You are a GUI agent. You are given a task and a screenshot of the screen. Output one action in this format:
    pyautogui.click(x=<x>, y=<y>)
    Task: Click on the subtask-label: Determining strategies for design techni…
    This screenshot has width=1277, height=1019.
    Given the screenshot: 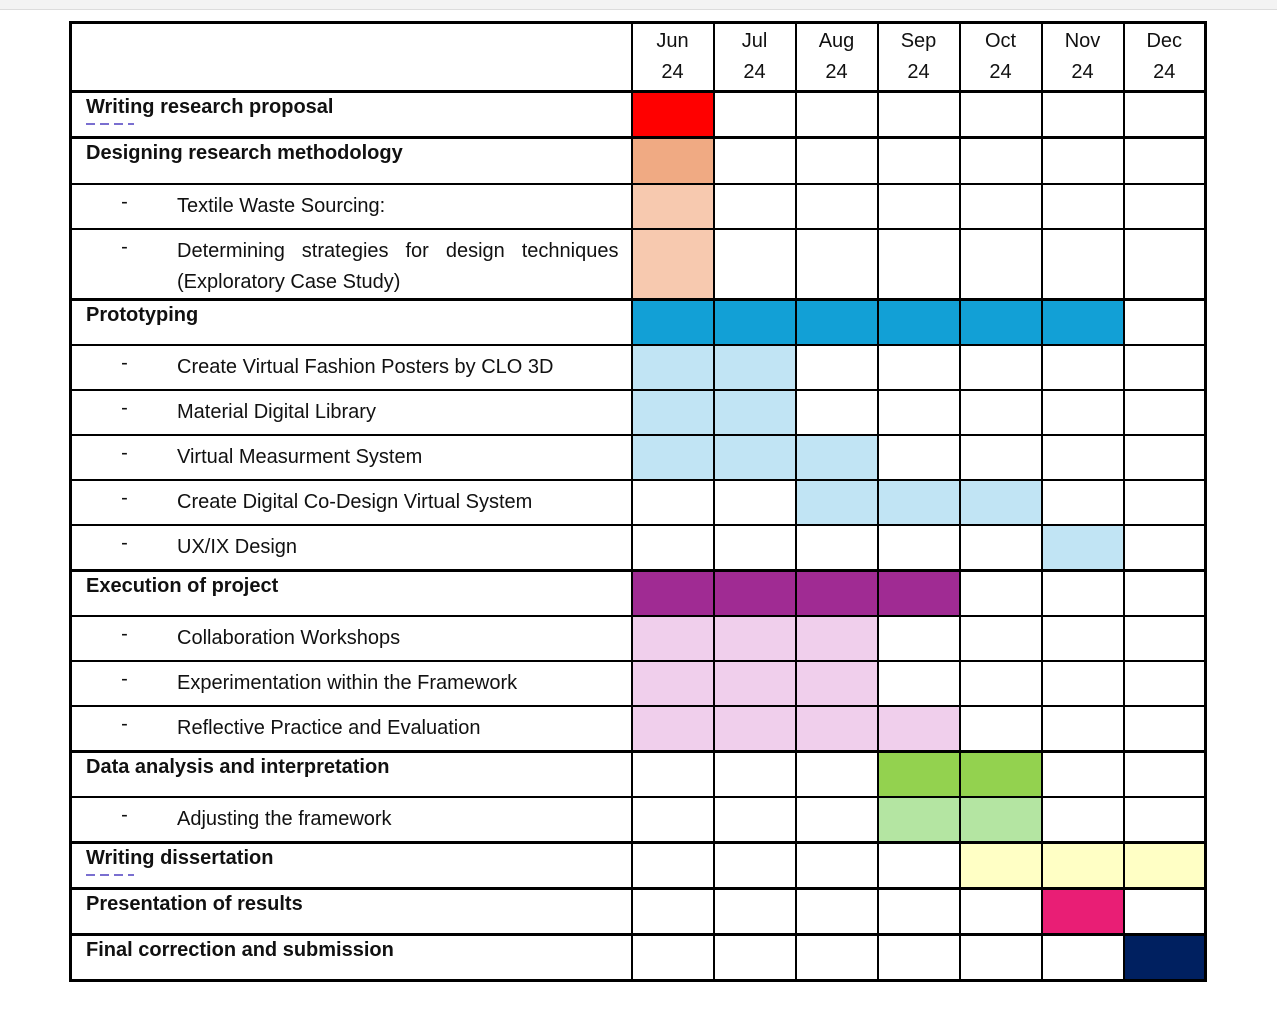 What is the action you would take?
    pyautogui.click(x=398, y=266)
    